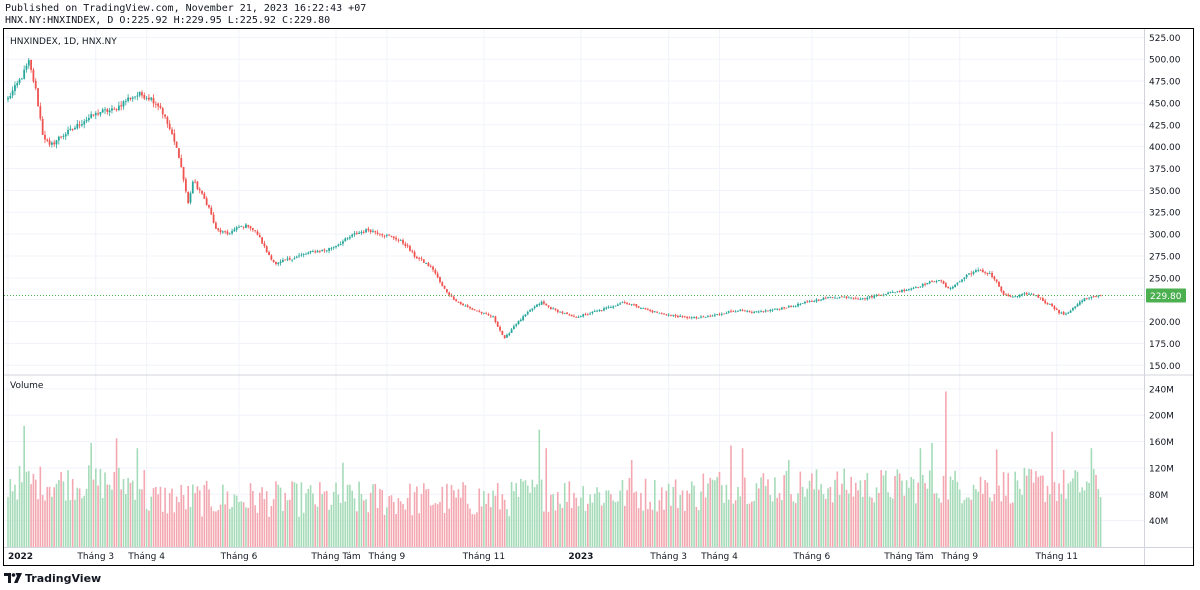 The image size is (1200, 590). What do you see at coordinates (1158, 496) in the screenshot?
I see `volume-tick-label: 80M` at bounding box center [1158, 496].